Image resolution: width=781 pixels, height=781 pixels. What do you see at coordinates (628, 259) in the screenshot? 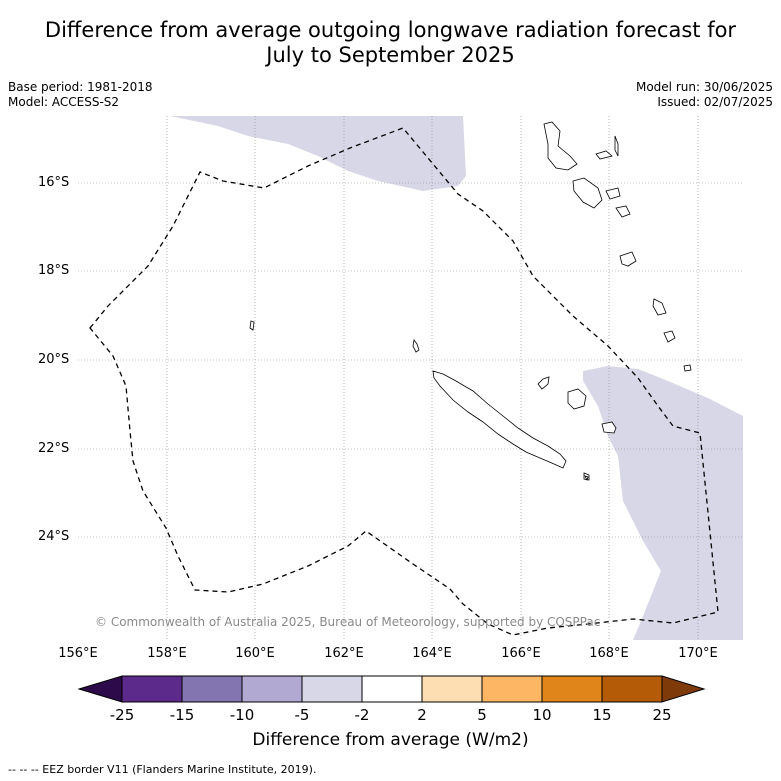
I see `erromango-island` at bounding box center [628, 259].